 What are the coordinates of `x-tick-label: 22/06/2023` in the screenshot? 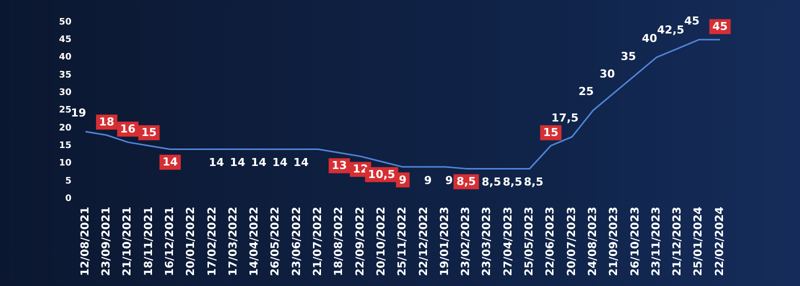 It's located at (550, 241).